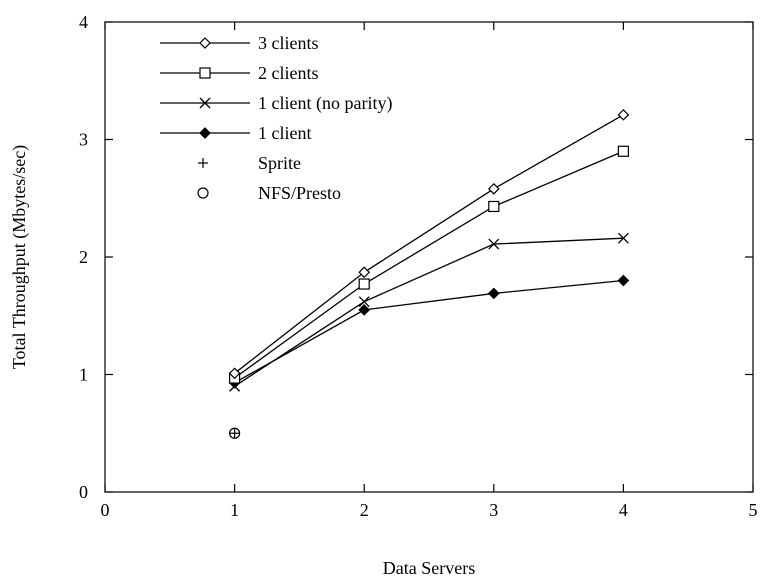  I want to click on y-tick-label: 4, so click(83, 22).